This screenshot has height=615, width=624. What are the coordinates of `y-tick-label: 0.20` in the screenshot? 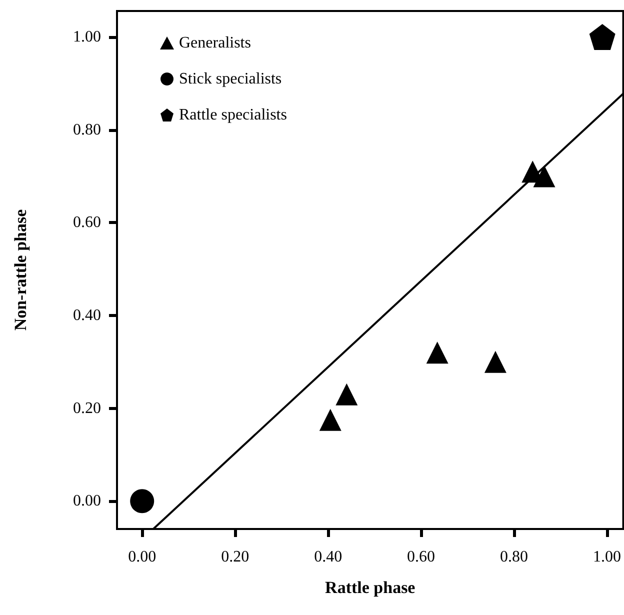 It's located at (87, 408).